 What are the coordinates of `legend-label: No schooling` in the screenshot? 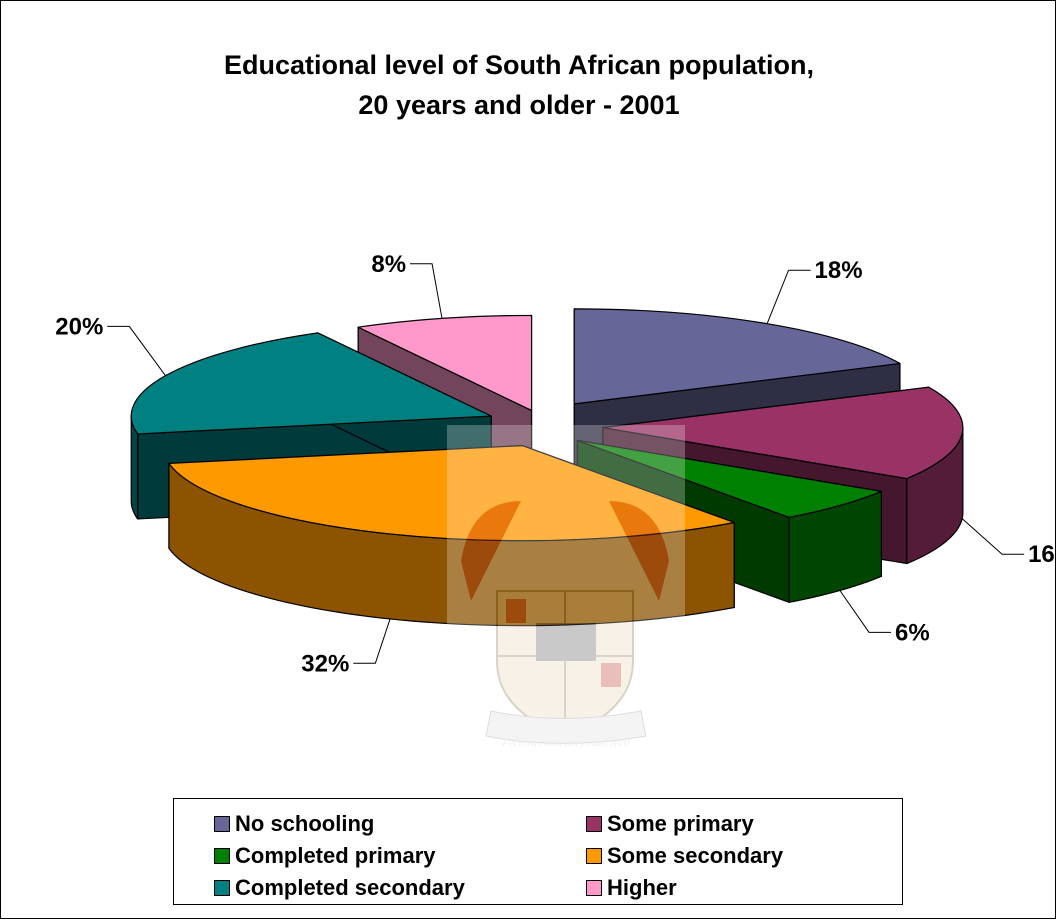 It's located at (305, 823).